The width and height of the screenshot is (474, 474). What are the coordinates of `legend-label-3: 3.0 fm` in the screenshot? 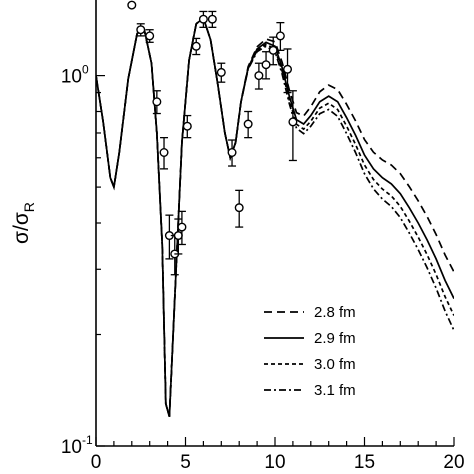 It's located at (335, 364).